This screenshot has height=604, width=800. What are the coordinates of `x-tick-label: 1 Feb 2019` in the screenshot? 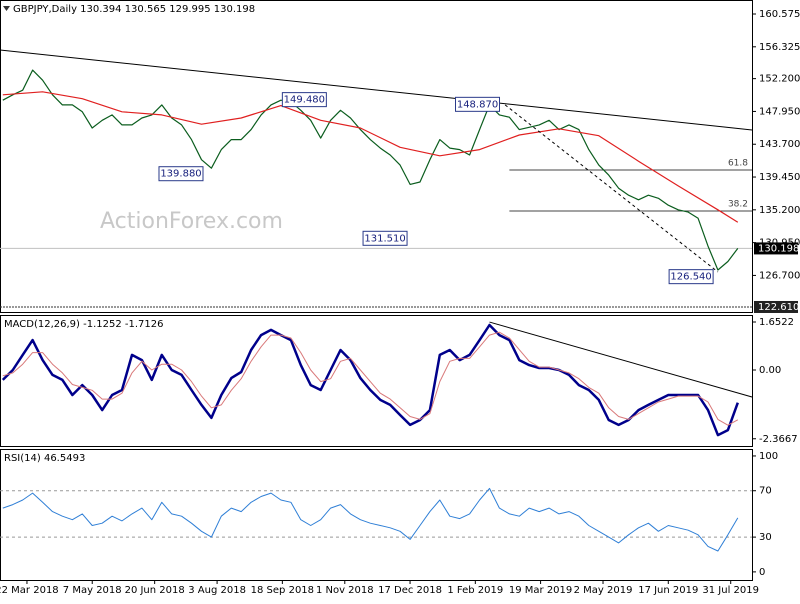 It's located at (475, 590).